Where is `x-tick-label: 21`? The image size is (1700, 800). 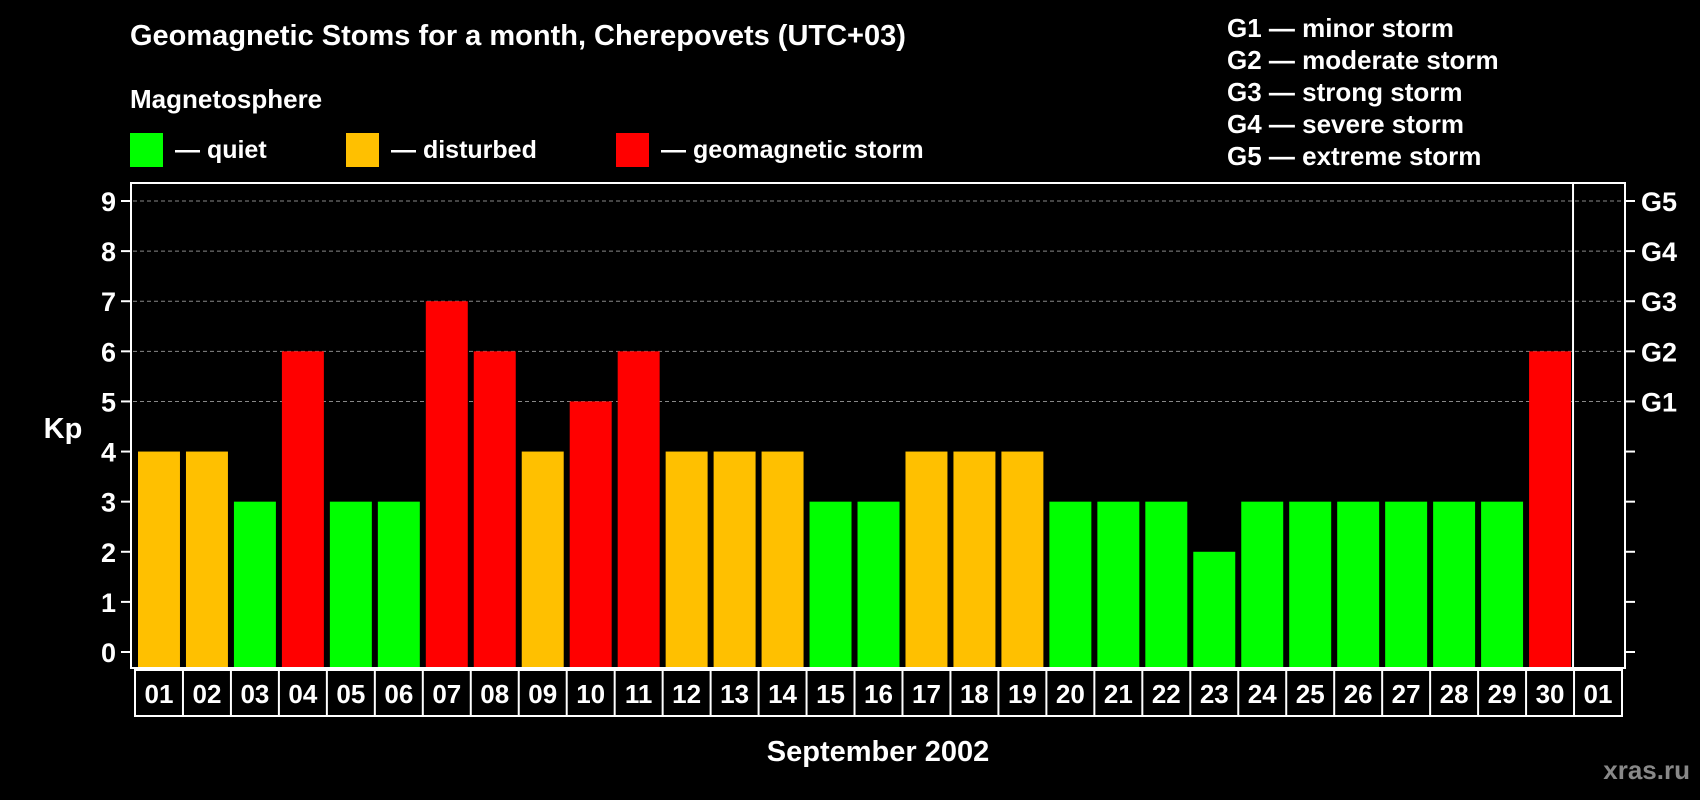 x-tick-label: 21 is located at coordinates (1118, 694).